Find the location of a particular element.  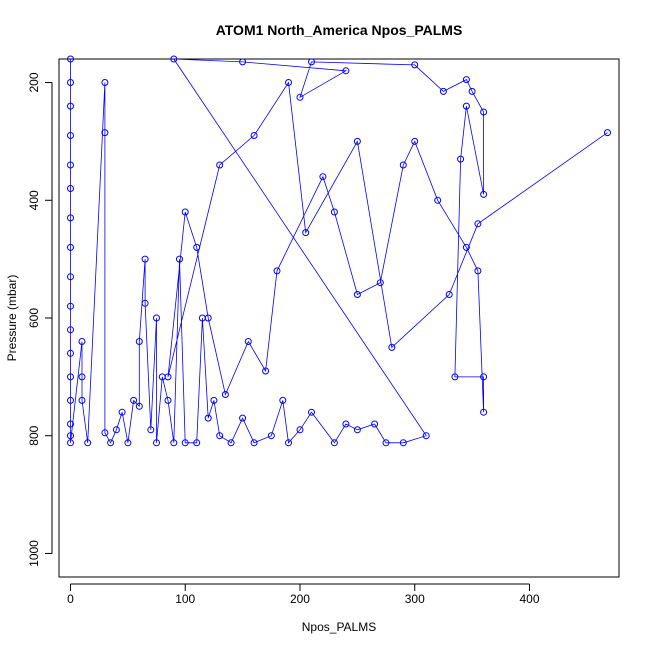

x-axis-label: Npos_PALMS is located at coordinates (339, 627).